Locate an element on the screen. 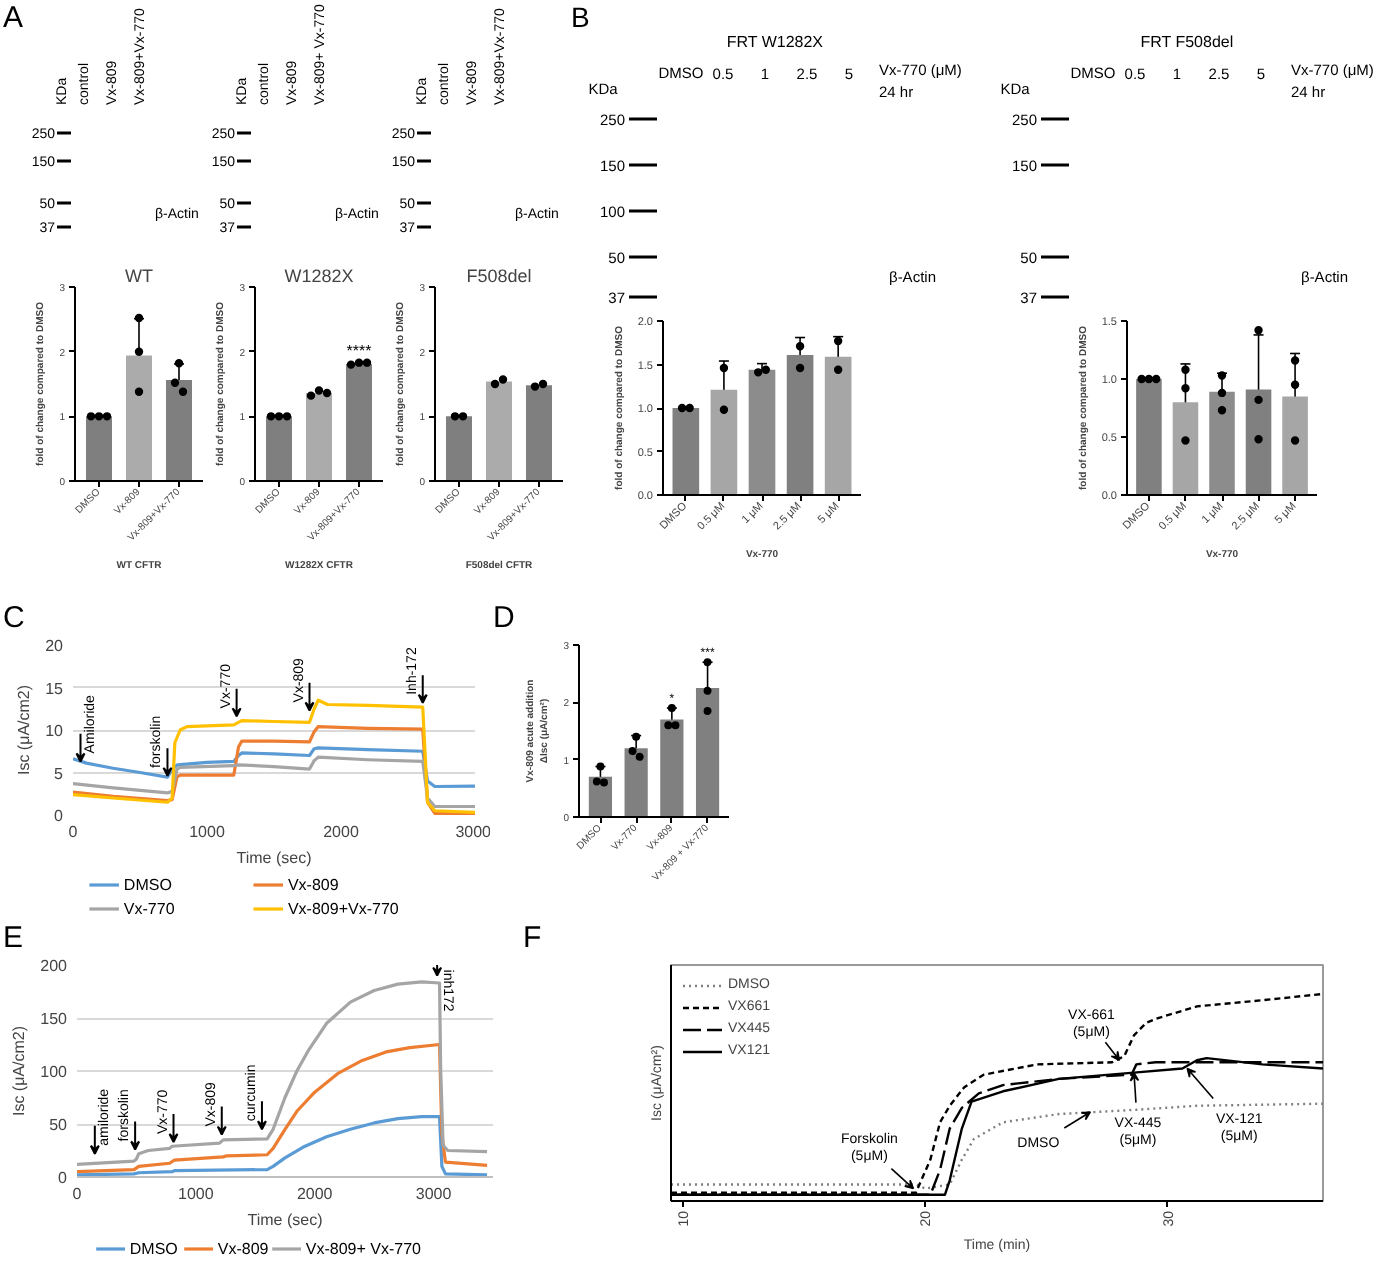 Image resolution: width=1392 pixels, height=1262 pixels. y-tick-label: 100 is located at coordinates (54, 1072).